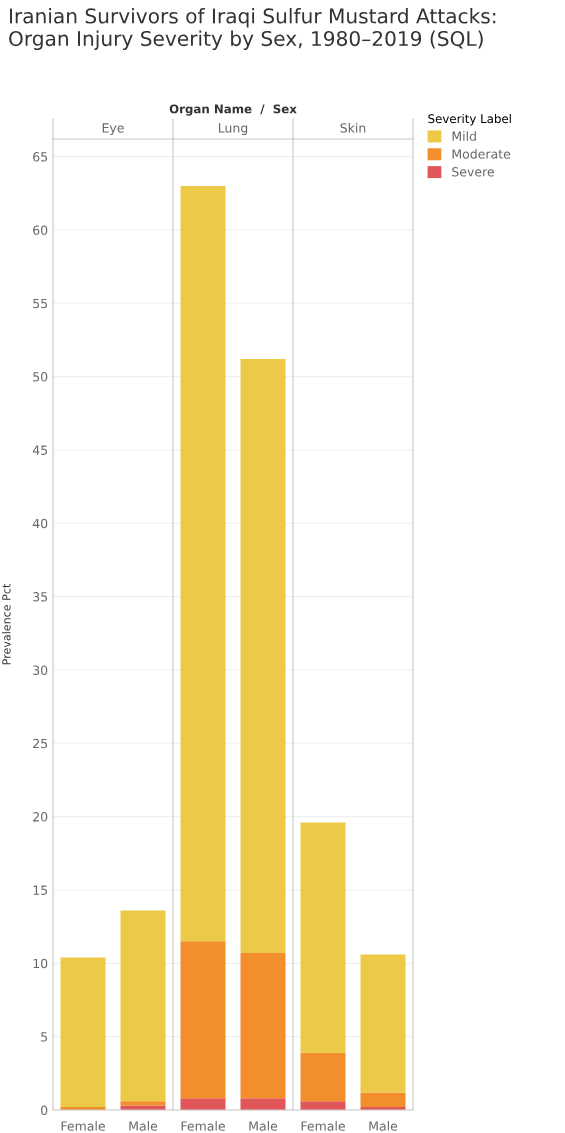  What do you see at coordinates (353, 127) in the screenshot?
I see `chart-title: Skin` at bounding box center [353, 127].